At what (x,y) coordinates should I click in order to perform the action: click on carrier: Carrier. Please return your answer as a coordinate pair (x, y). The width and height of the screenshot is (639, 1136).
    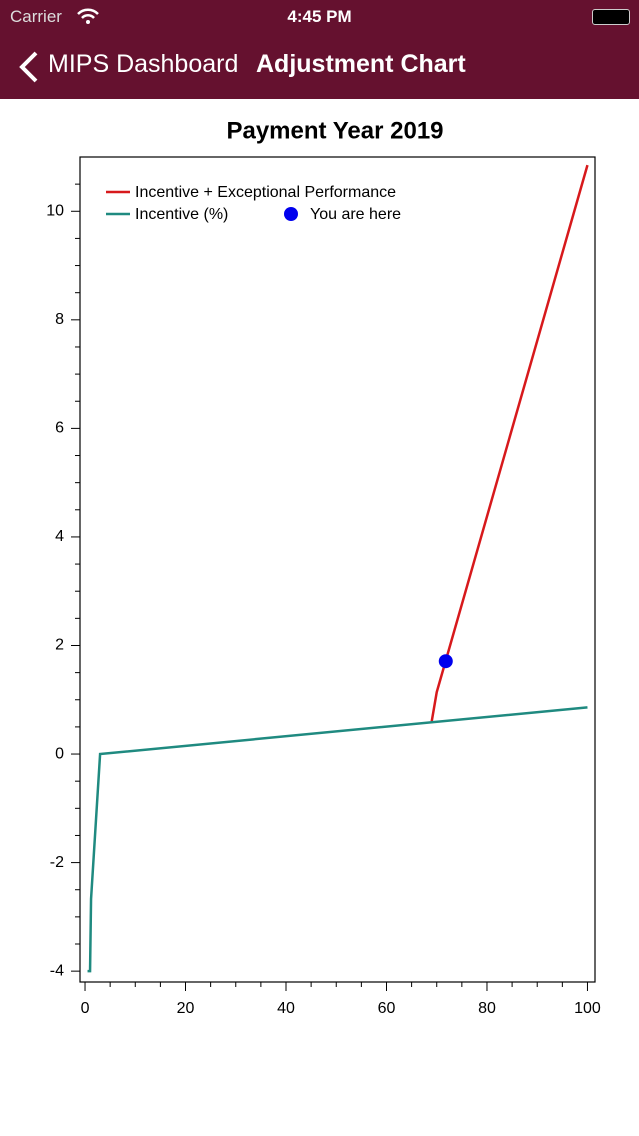
    Looking at the image, I should click on (36, 16).